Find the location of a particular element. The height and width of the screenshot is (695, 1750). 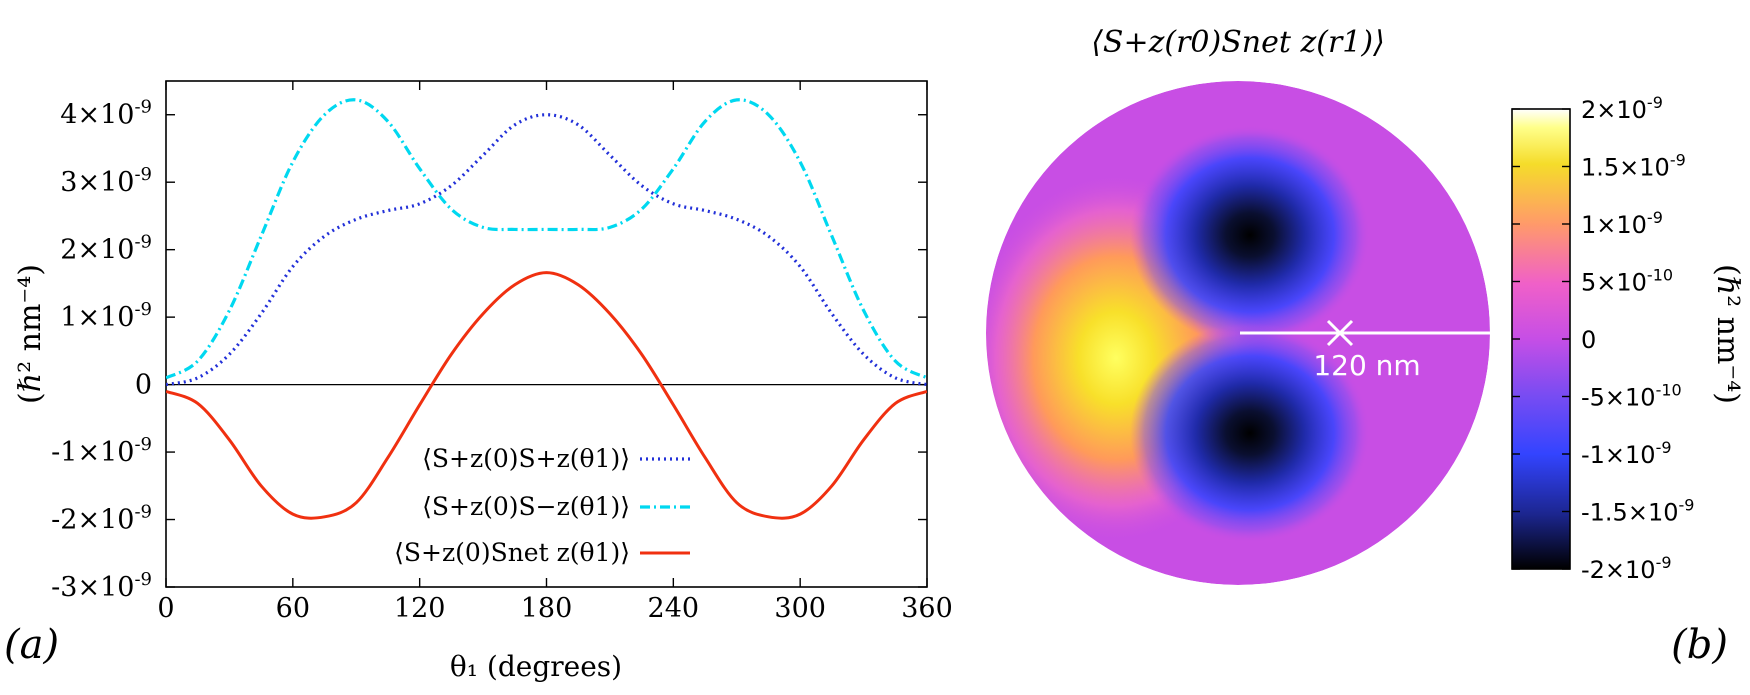

colorbar-label: (ℏ² nm⁻⁴) is located at coordinates (1727, 334).